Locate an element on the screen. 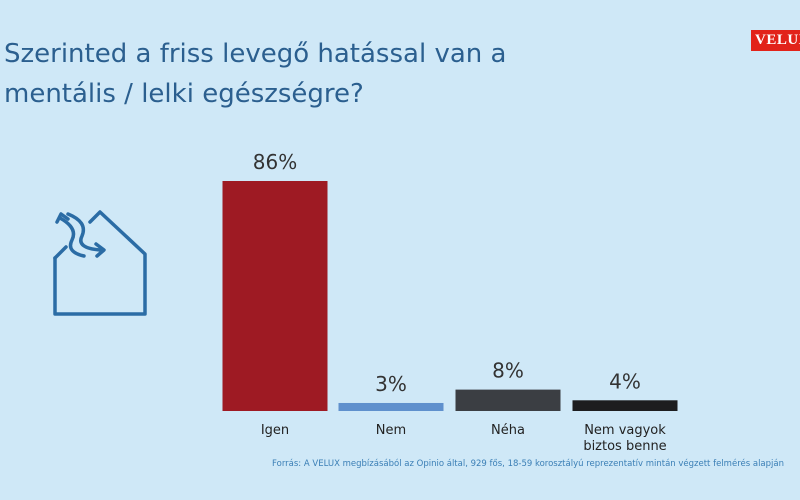  x-tick-label: Igen is located at coordinates (275, 430).